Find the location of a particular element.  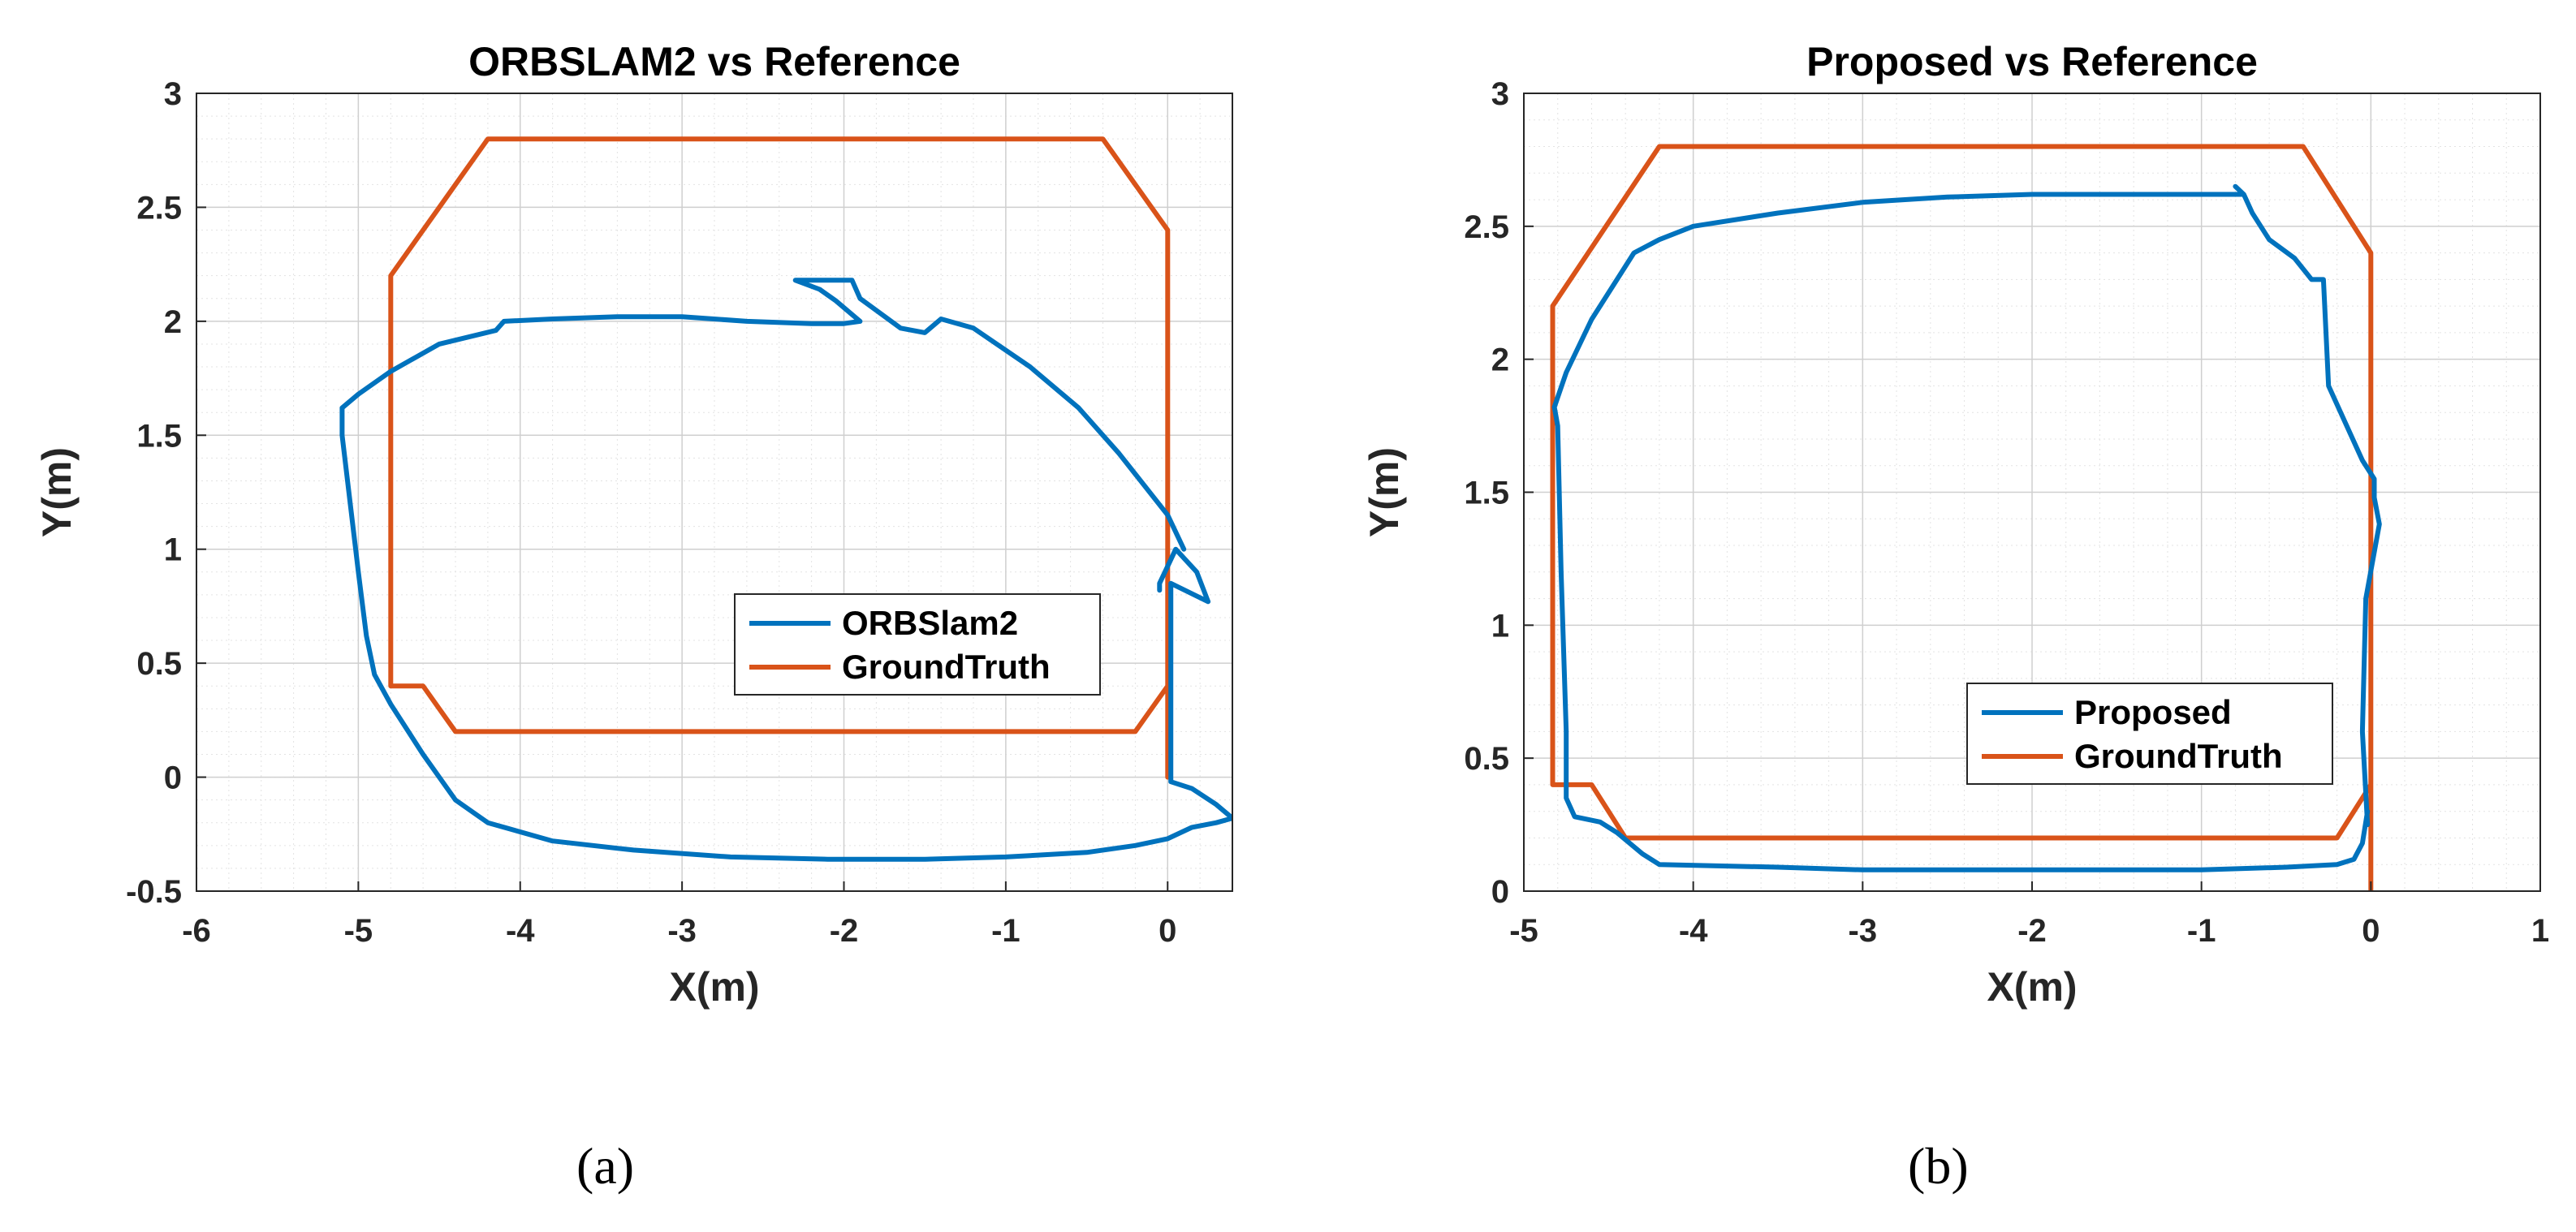

x-tick-label: -6 is located at coordinates (196, 931).